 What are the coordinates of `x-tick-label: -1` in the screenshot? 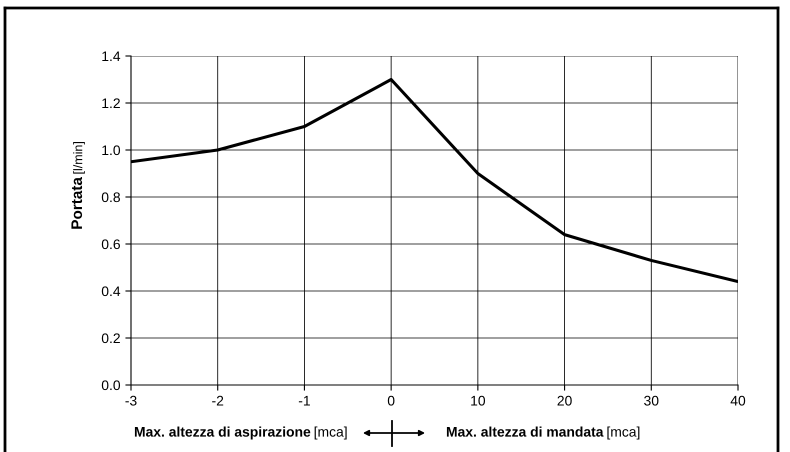 It's located at (304, 401).